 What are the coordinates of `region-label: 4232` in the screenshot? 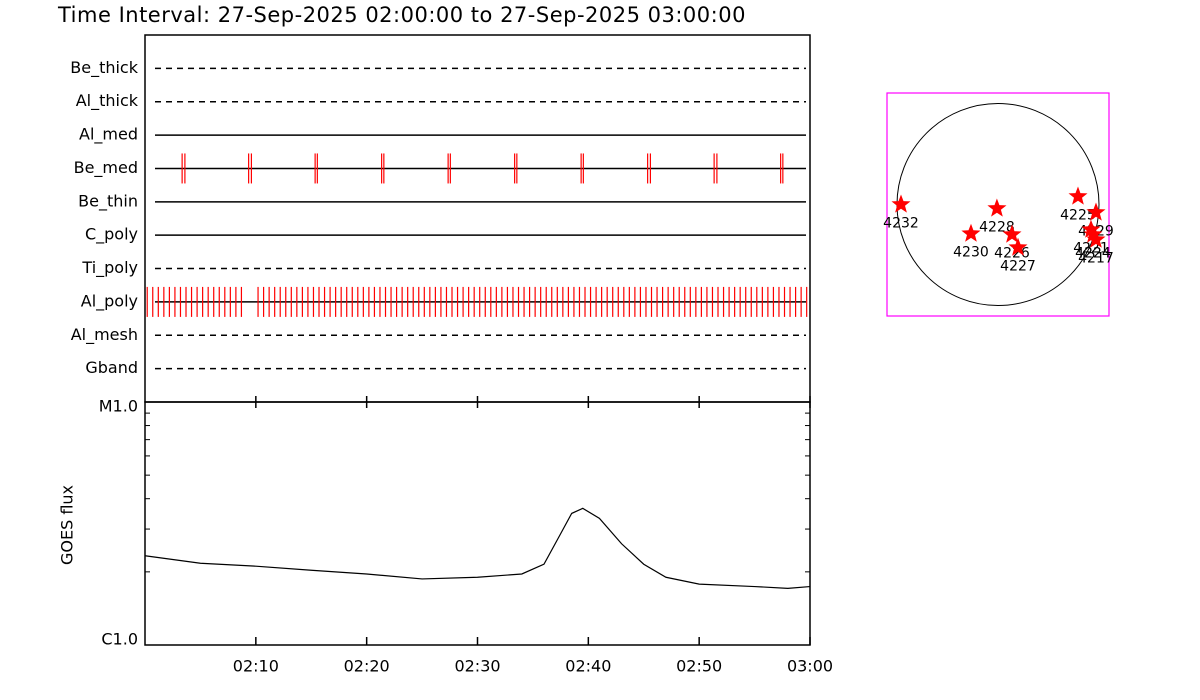 It's located at (901, 224).